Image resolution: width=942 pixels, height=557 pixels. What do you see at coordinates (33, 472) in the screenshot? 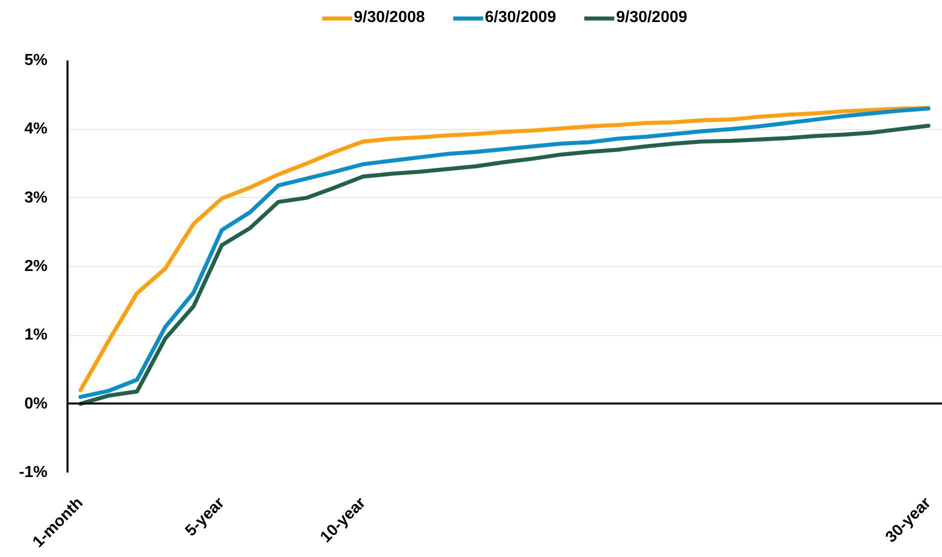
I see `y-tick-label: -1%` at bounding box center [33, 472].